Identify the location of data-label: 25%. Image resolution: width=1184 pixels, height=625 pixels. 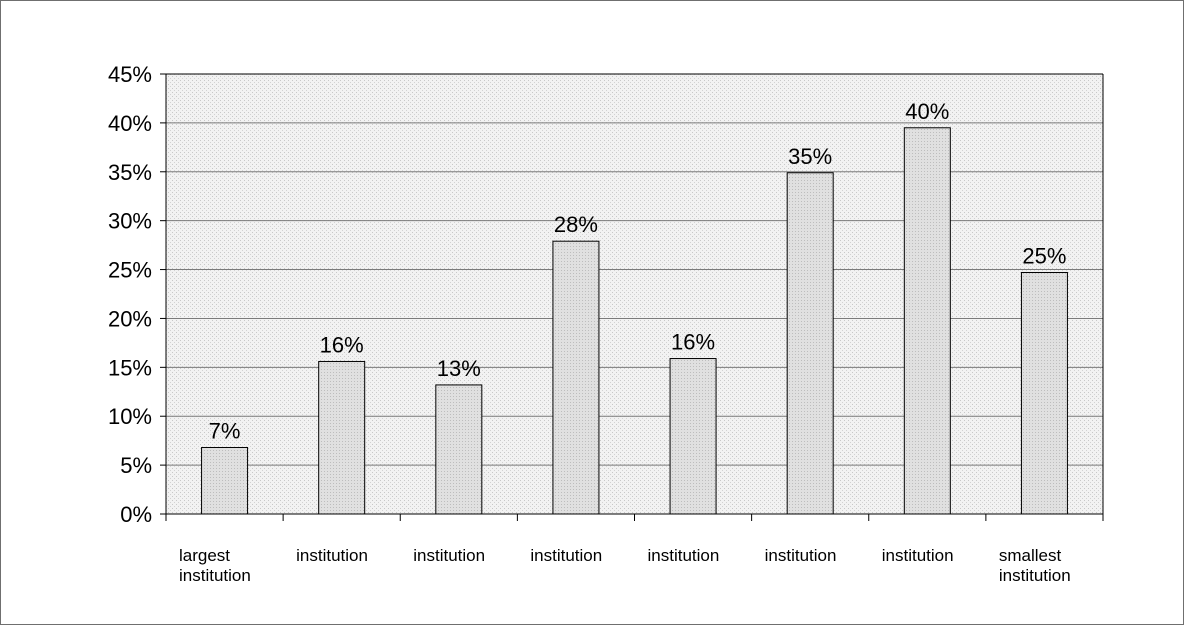
(1044, 255).